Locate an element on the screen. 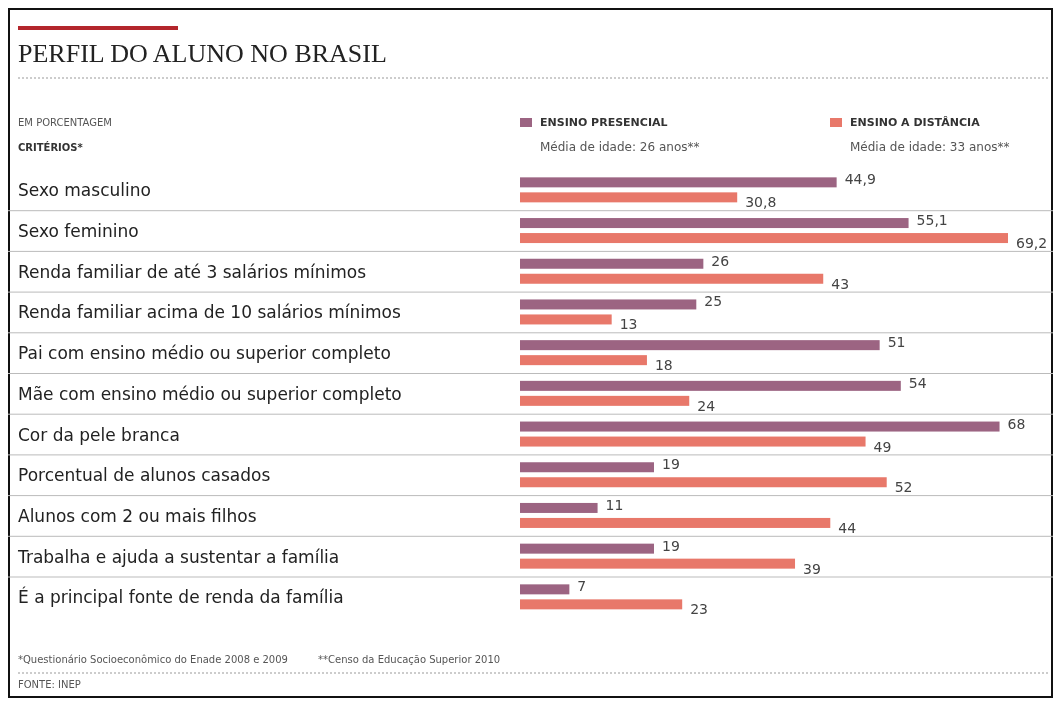 The height and width of the screenshot is (705, 1061). y-tick-label: Renda familiar acima de 10 salários mínimos is located at coordinates (209, 312).